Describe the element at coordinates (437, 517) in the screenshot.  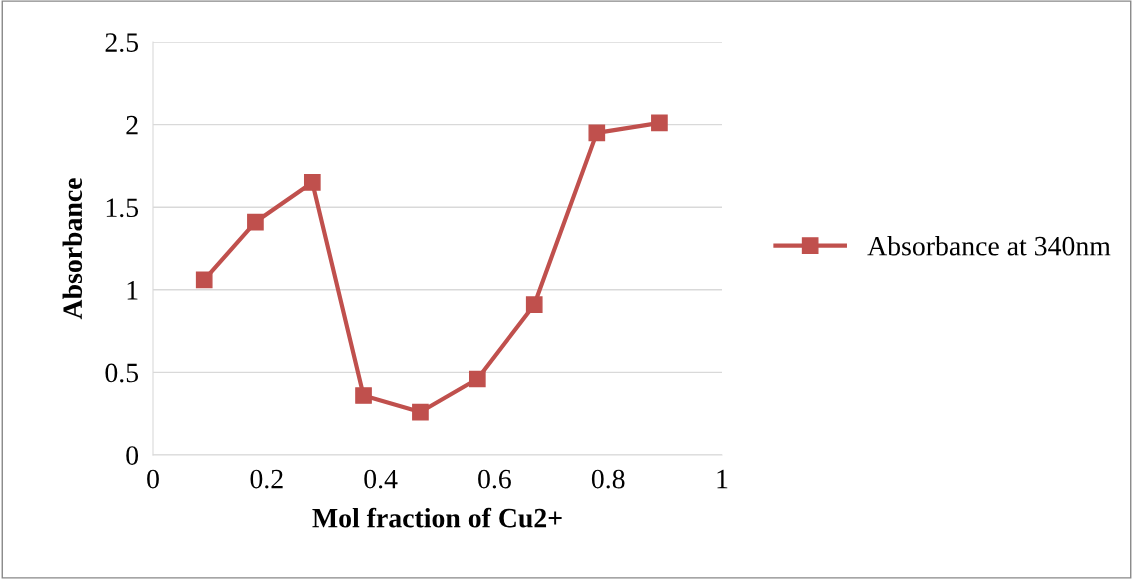
I see `x-axis-title: Mol fraction of Cu2+` at that location.